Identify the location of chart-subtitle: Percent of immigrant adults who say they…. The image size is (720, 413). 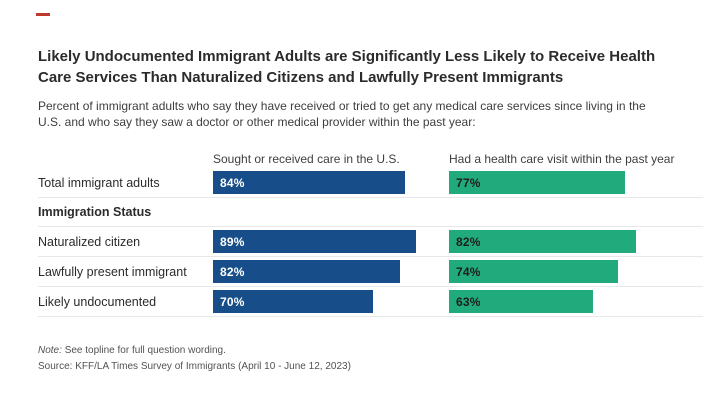
(342, 114).